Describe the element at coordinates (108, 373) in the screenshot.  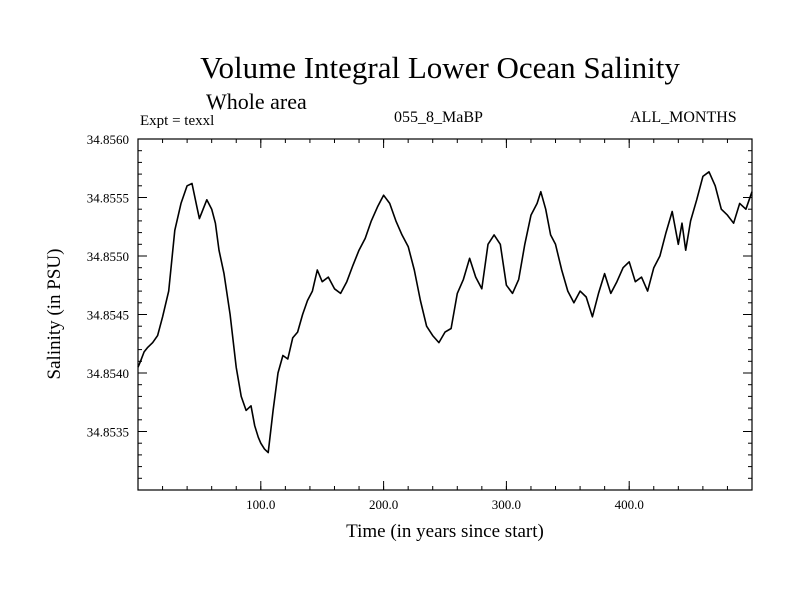
I see `y-tick-label: 34.8540` at that location.